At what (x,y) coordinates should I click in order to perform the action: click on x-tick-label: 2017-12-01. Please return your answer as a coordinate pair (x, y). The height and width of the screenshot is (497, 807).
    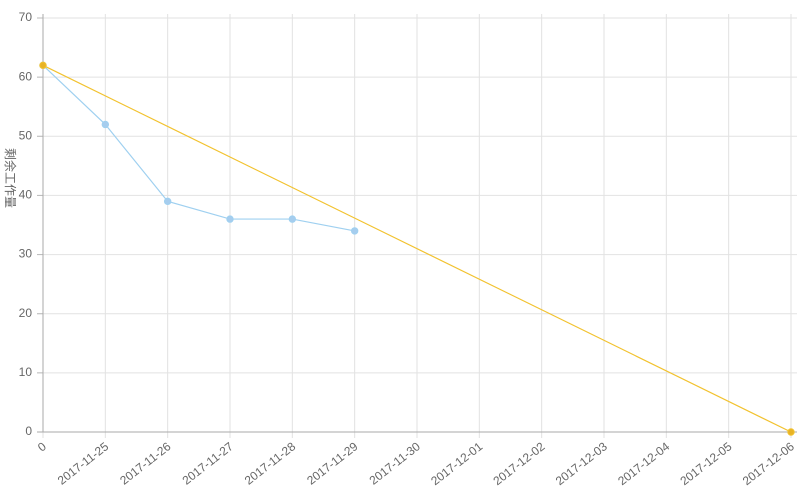
    Looking at the image, I should click on (456, 463).